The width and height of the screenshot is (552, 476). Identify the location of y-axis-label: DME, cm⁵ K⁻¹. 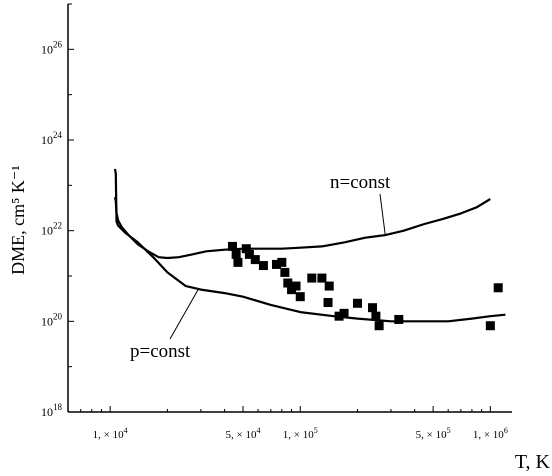
(18, 220).